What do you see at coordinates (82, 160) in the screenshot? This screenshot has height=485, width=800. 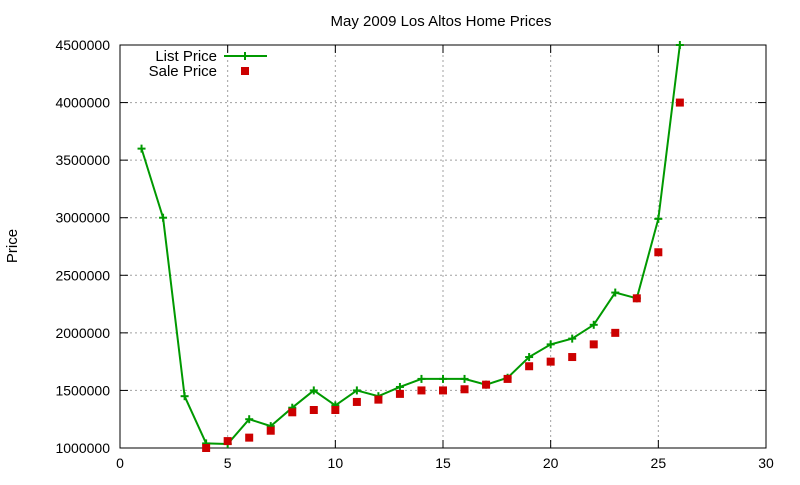 I see `y-tick-label: 3500000` at bounding box center [82, 160].